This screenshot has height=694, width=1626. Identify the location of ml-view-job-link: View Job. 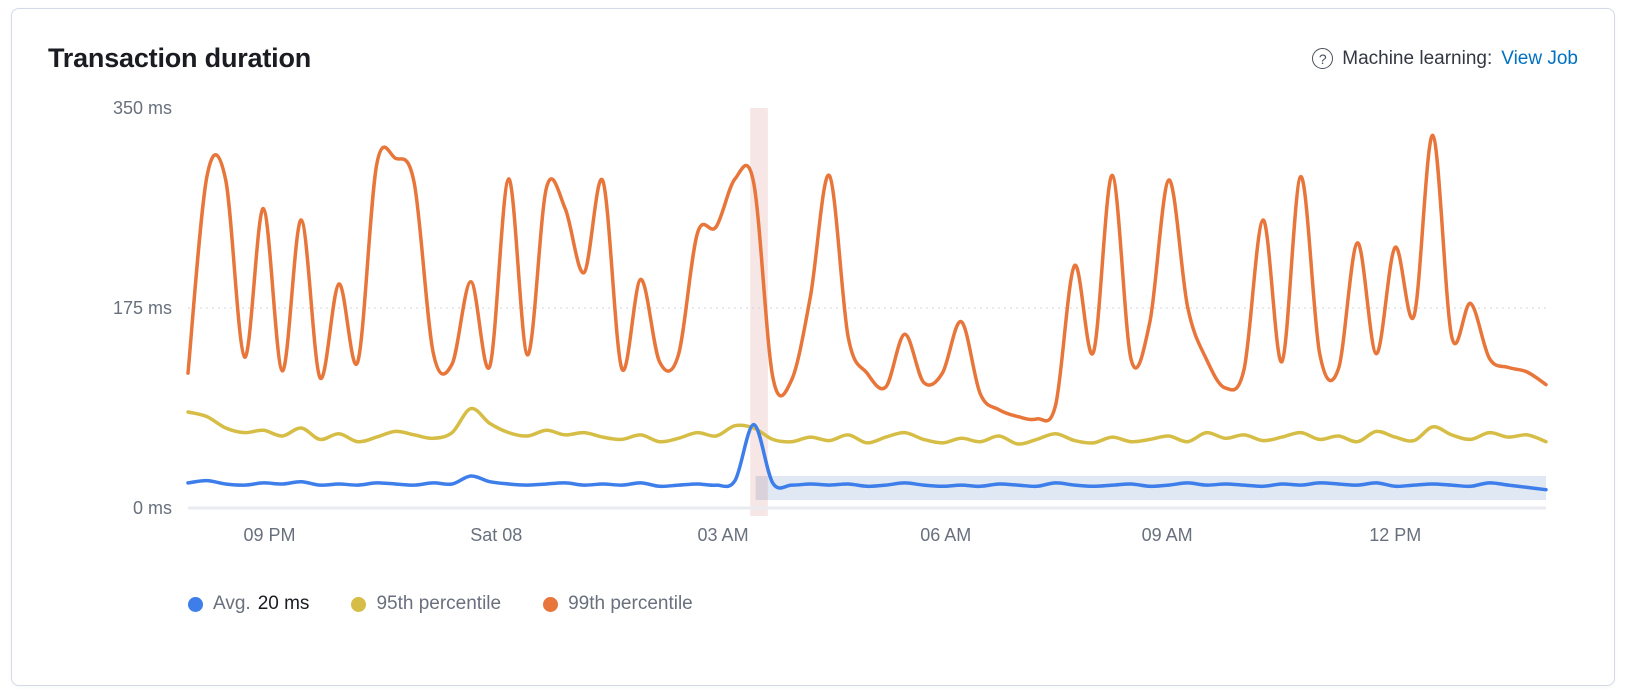
(1539, 58).